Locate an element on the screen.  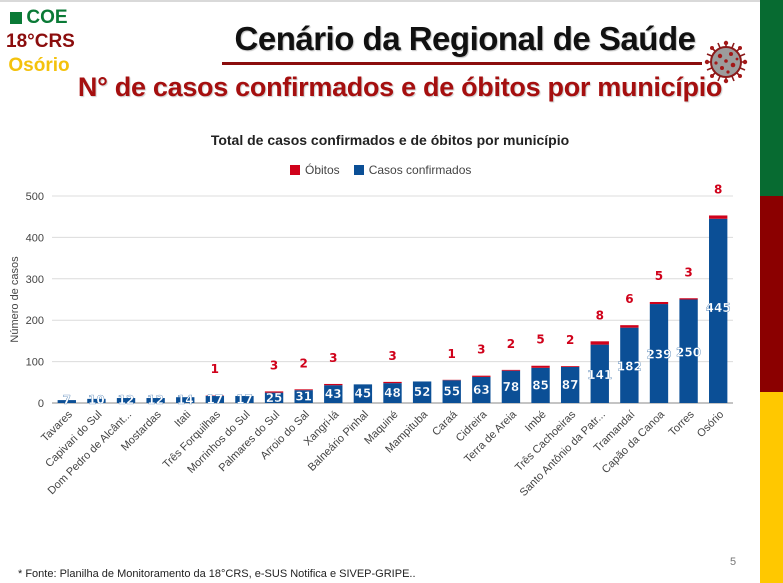
data-label-cases: 141 is located at coordinates (599, 375).